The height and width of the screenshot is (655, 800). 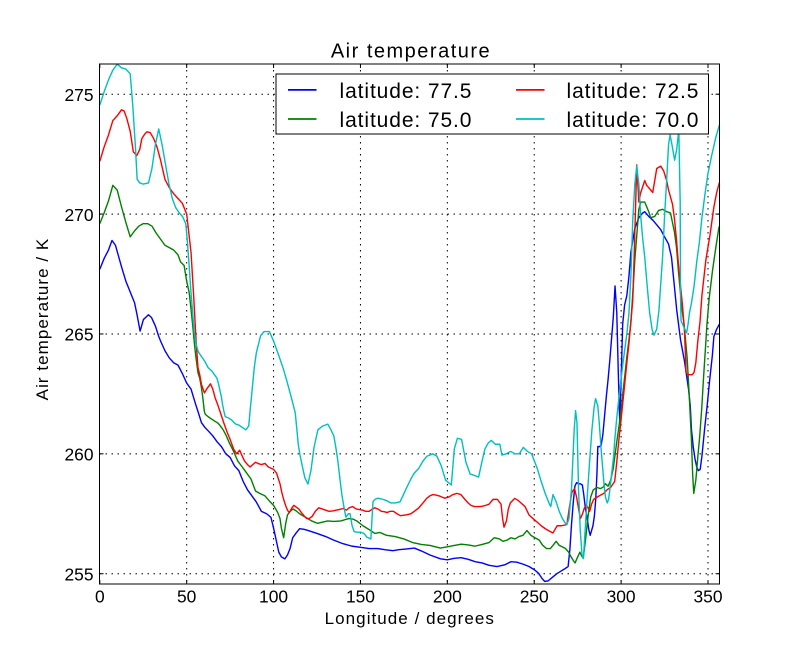 What do you see at coordinates (406, 91) in the screenshot?
I see `svg-text: latitude: 77.5` at bounding box center [406, 91].